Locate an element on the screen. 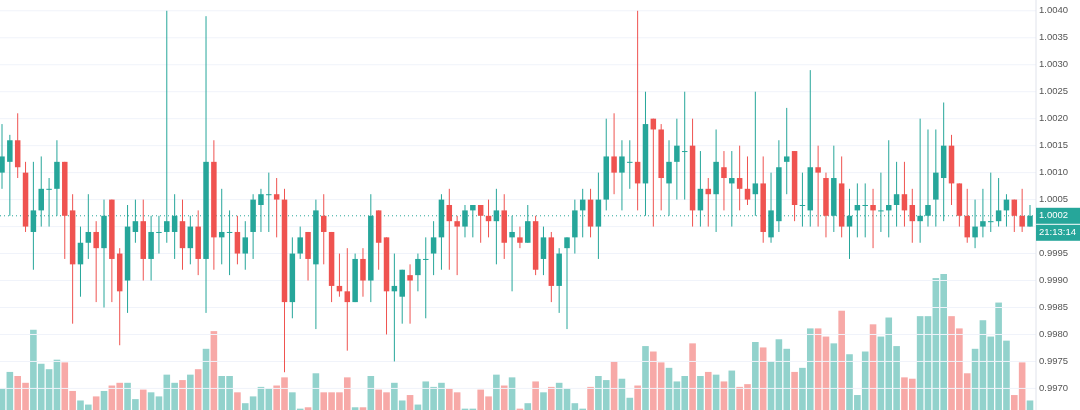 The height and width of the screenshot is (410, 1080). y-tick-label: 1.0025 is located at coordinates (1054, 91).